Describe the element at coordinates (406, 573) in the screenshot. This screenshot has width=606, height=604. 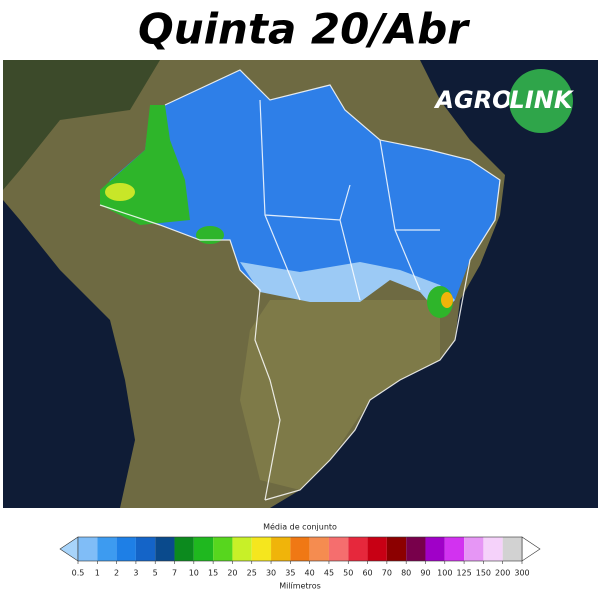
I see `tick-label: 80` at that location.